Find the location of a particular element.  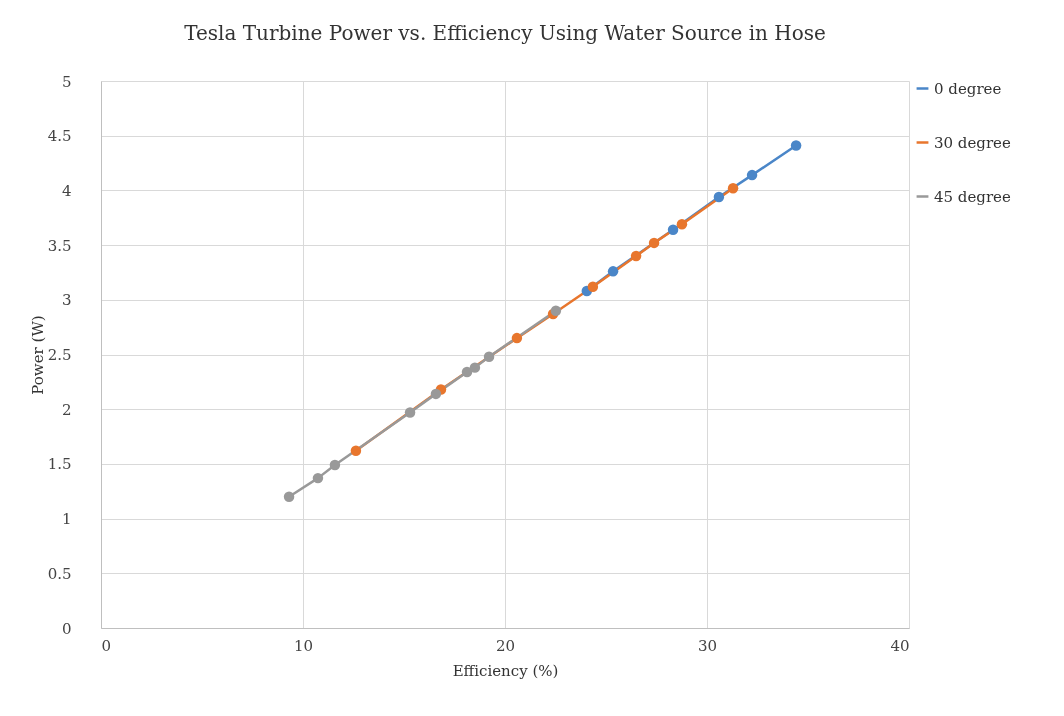

x-tick-label: 40 is located at coordinates (900, 645).